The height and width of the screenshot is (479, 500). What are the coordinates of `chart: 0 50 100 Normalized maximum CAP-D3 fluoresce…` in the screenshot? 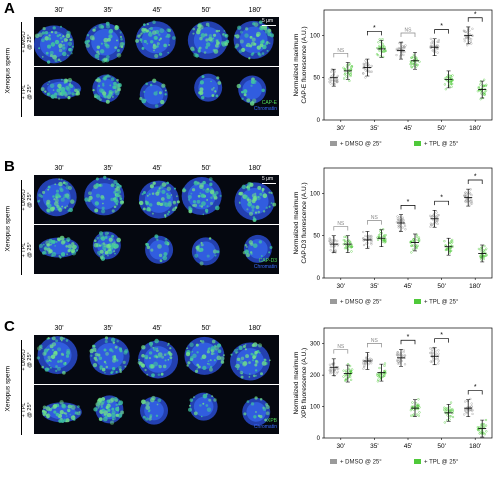 It's located at (391, 236).